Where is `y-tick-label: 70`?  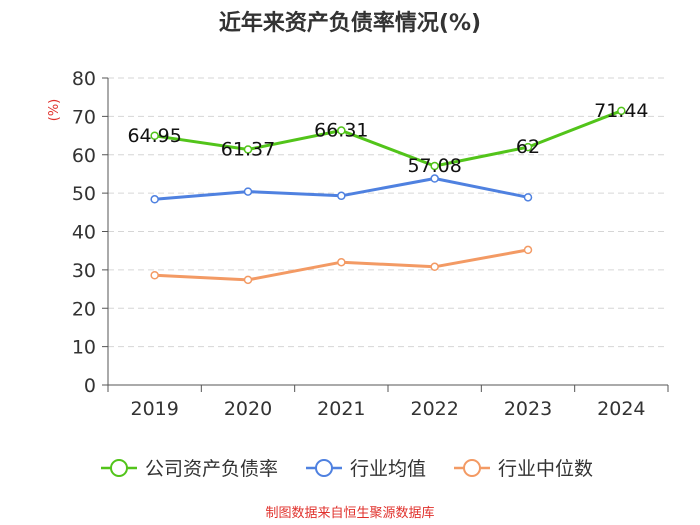
y-tick-label: 70 is located at coordinates (84, 117).